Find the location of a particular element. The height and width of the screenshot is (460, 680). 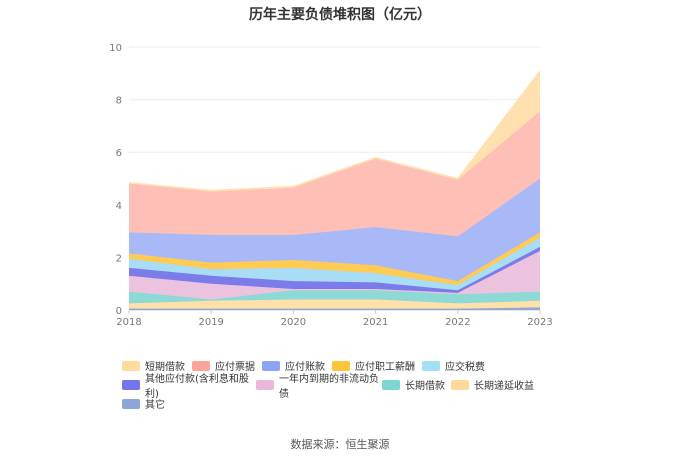

legend-item: 一年内到期的非流动负债 is located at coordinates (319, 385).